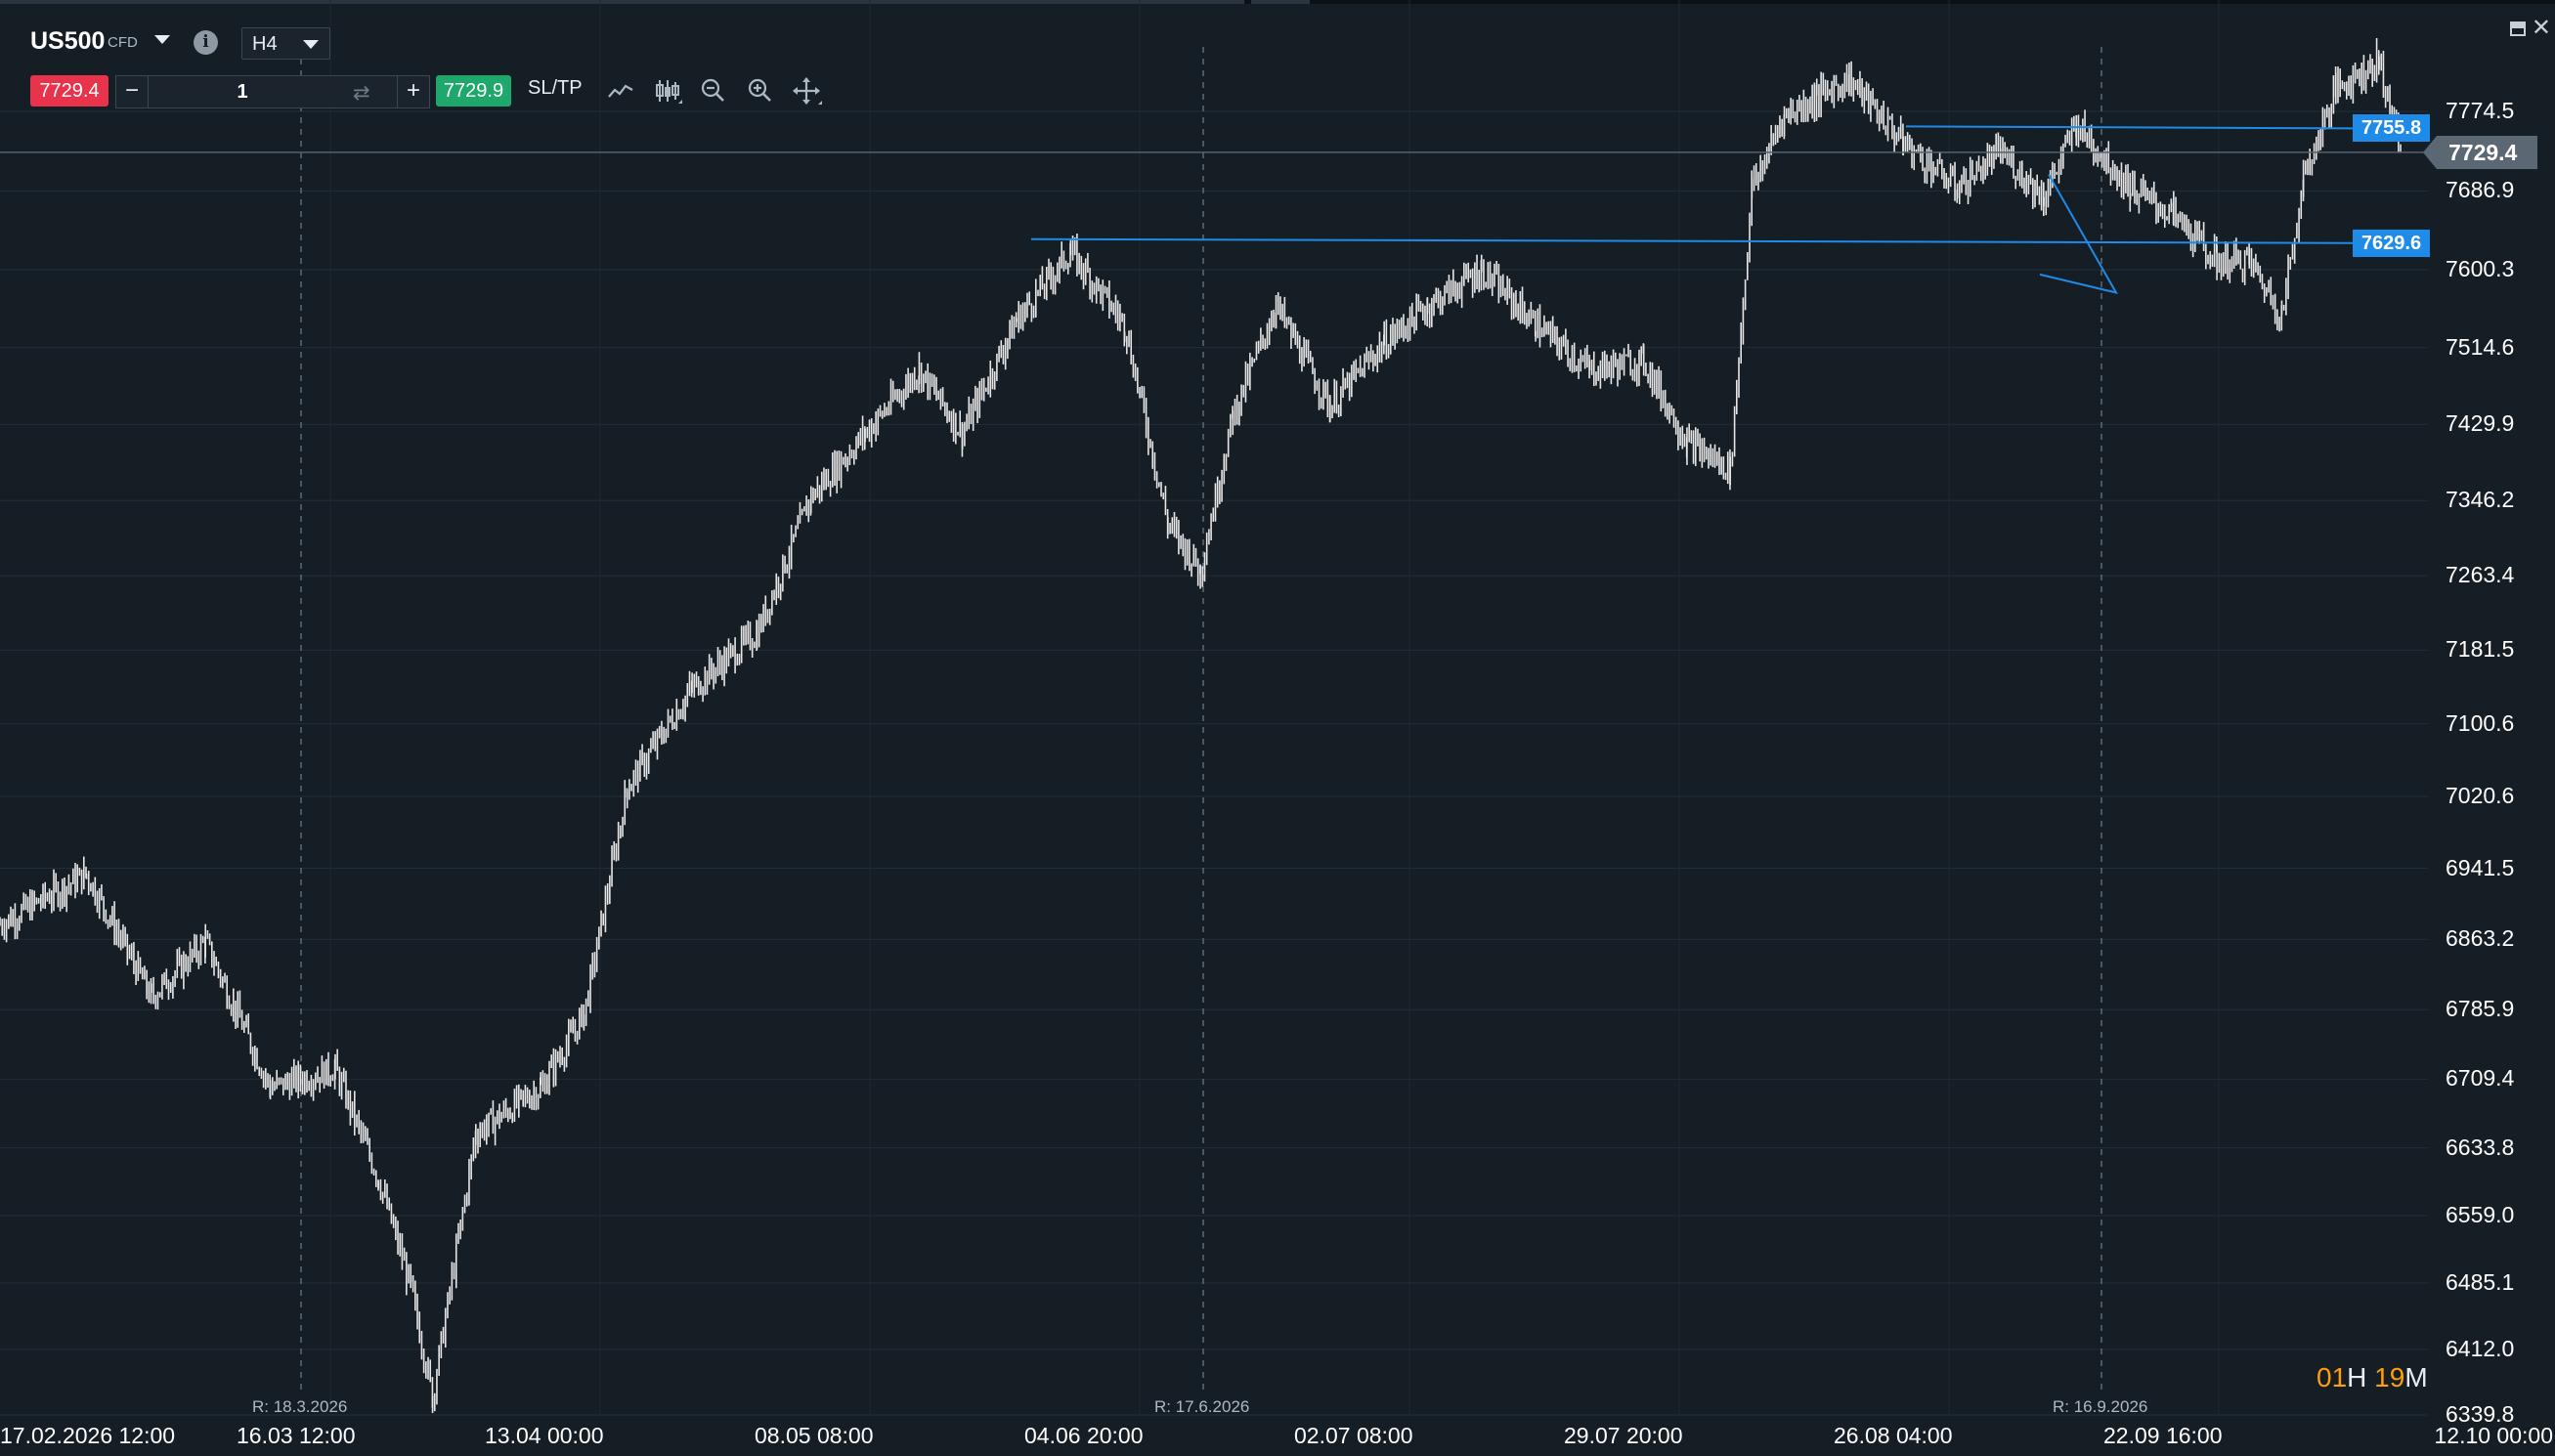  I want to click on swap-icon: ⇄, so click(361, 93).